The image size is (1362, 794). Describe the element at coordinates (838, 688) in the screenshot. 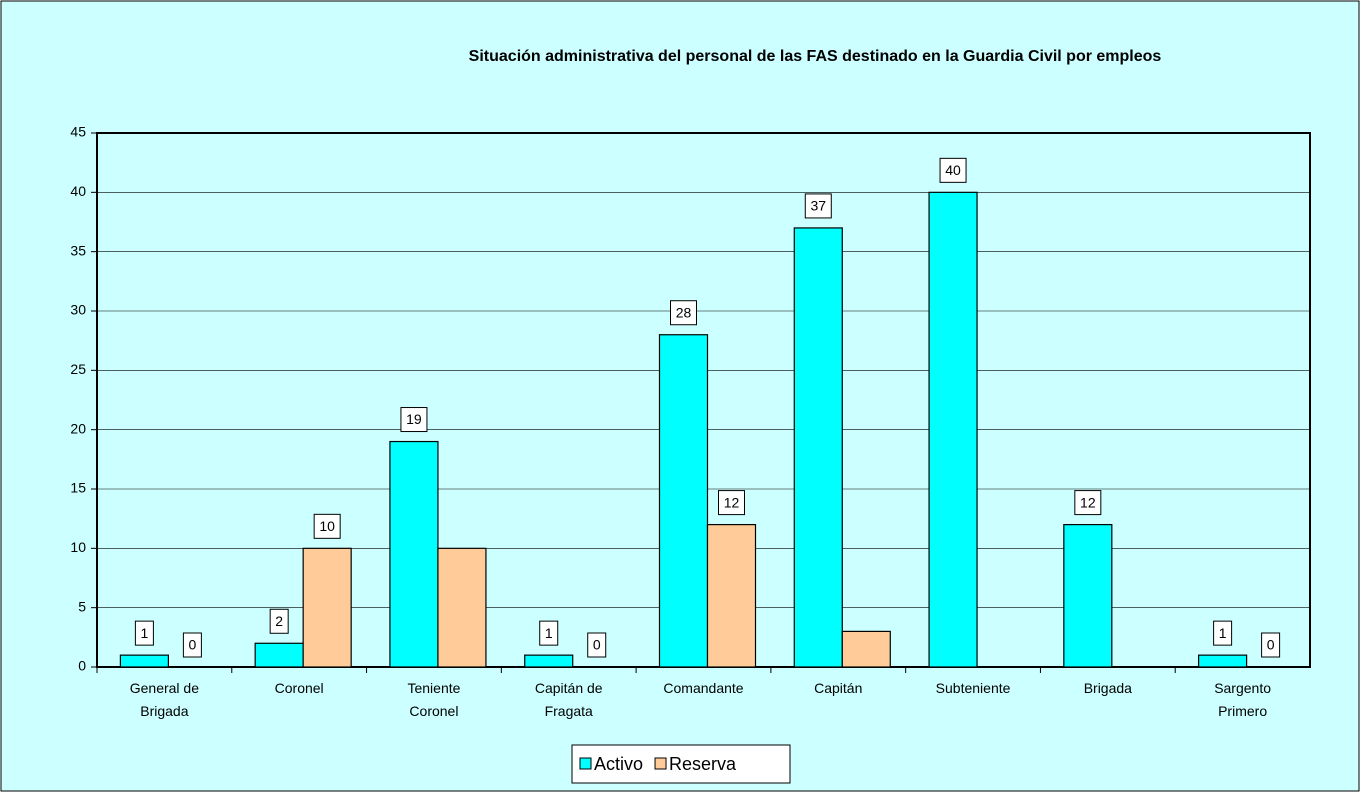

I see `x-tick-label: Capitán` at that location.